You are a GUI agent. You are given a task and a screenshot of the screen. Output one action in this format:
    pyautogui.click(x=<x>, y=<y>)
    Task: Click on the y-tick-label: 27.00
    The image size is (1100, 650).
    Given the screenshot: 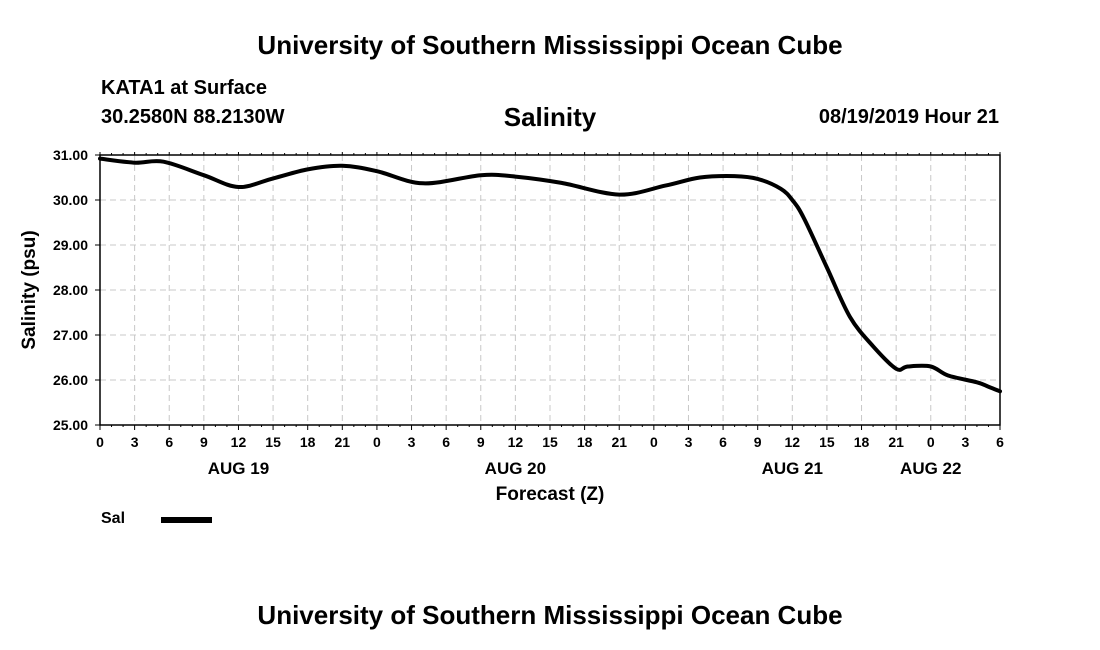 What is the action you would take?
    pyautogui.click(x=70, y=335)
    